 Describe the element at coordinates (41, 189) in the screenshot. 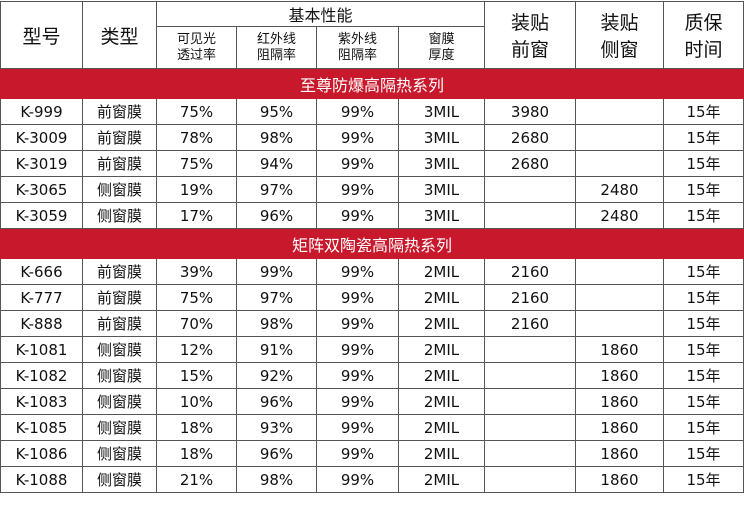

I see `cell-model: K-3065` at that location.